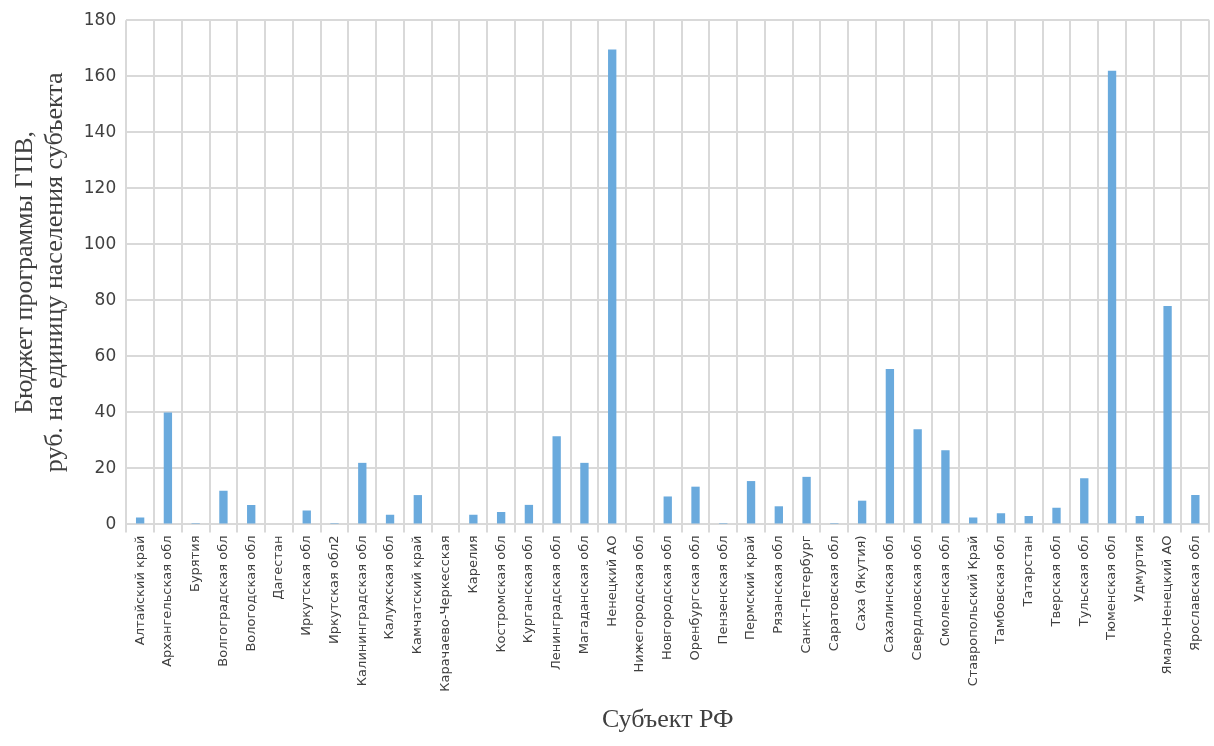 This screenshot has height=746, width=1214. I want to click on x-tick-label: Саха (Якутия), so click(861, 583).